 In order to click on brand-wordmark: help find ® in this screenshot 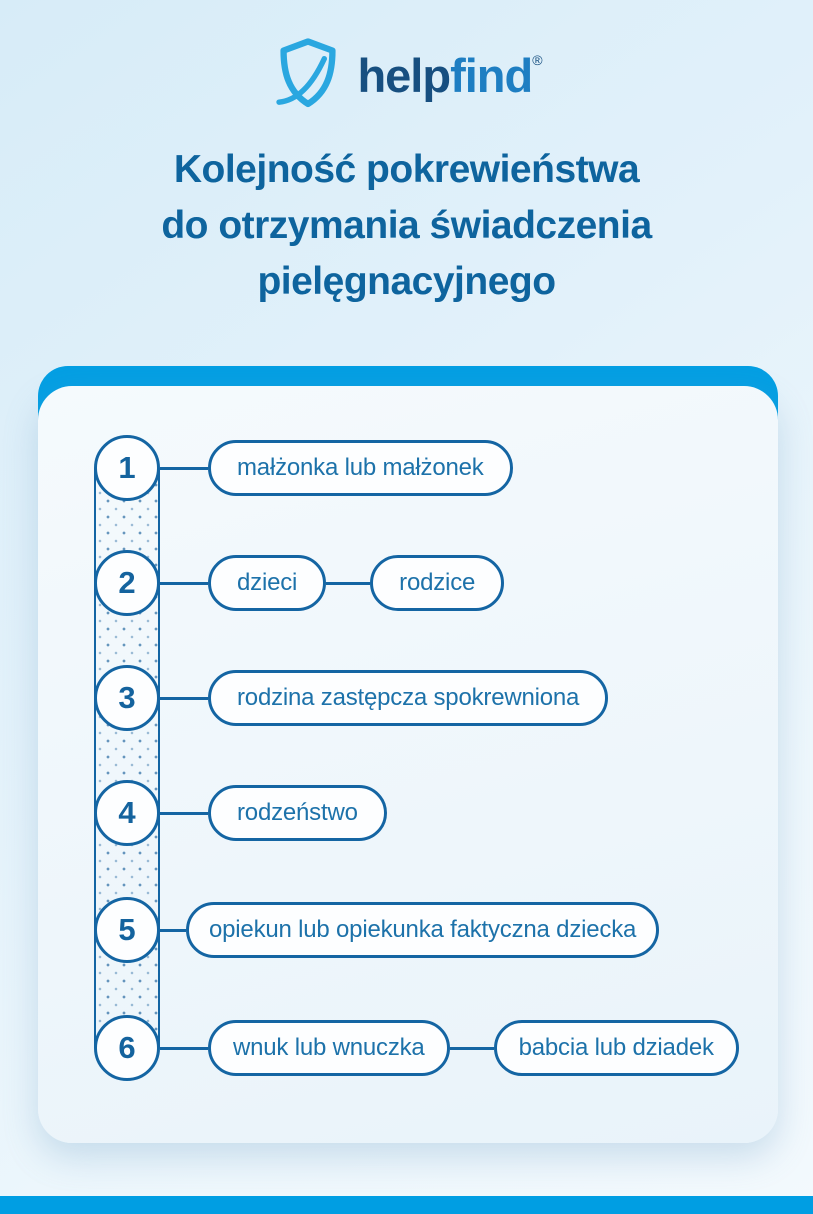, I will do `click(449, 75)`.